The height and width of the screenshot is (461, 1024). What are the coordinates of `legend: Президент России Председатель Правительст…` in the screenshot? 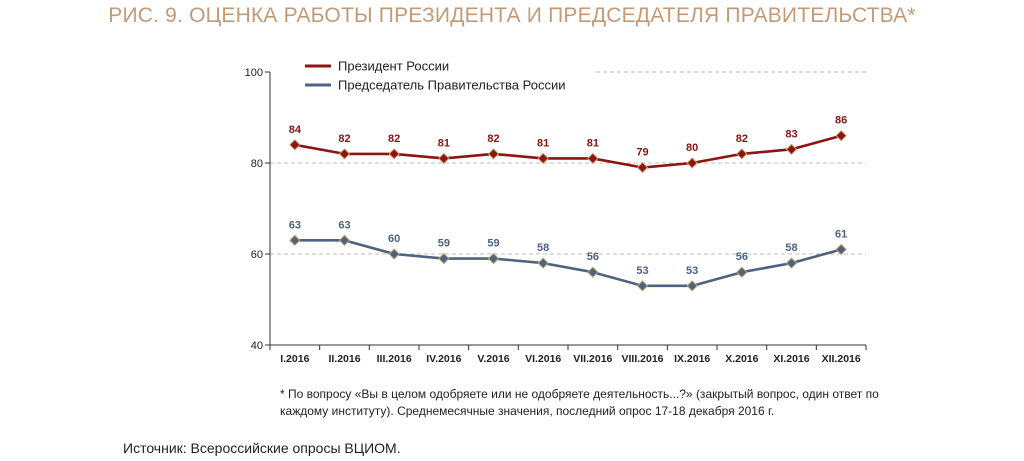 It's located at (435, 76).